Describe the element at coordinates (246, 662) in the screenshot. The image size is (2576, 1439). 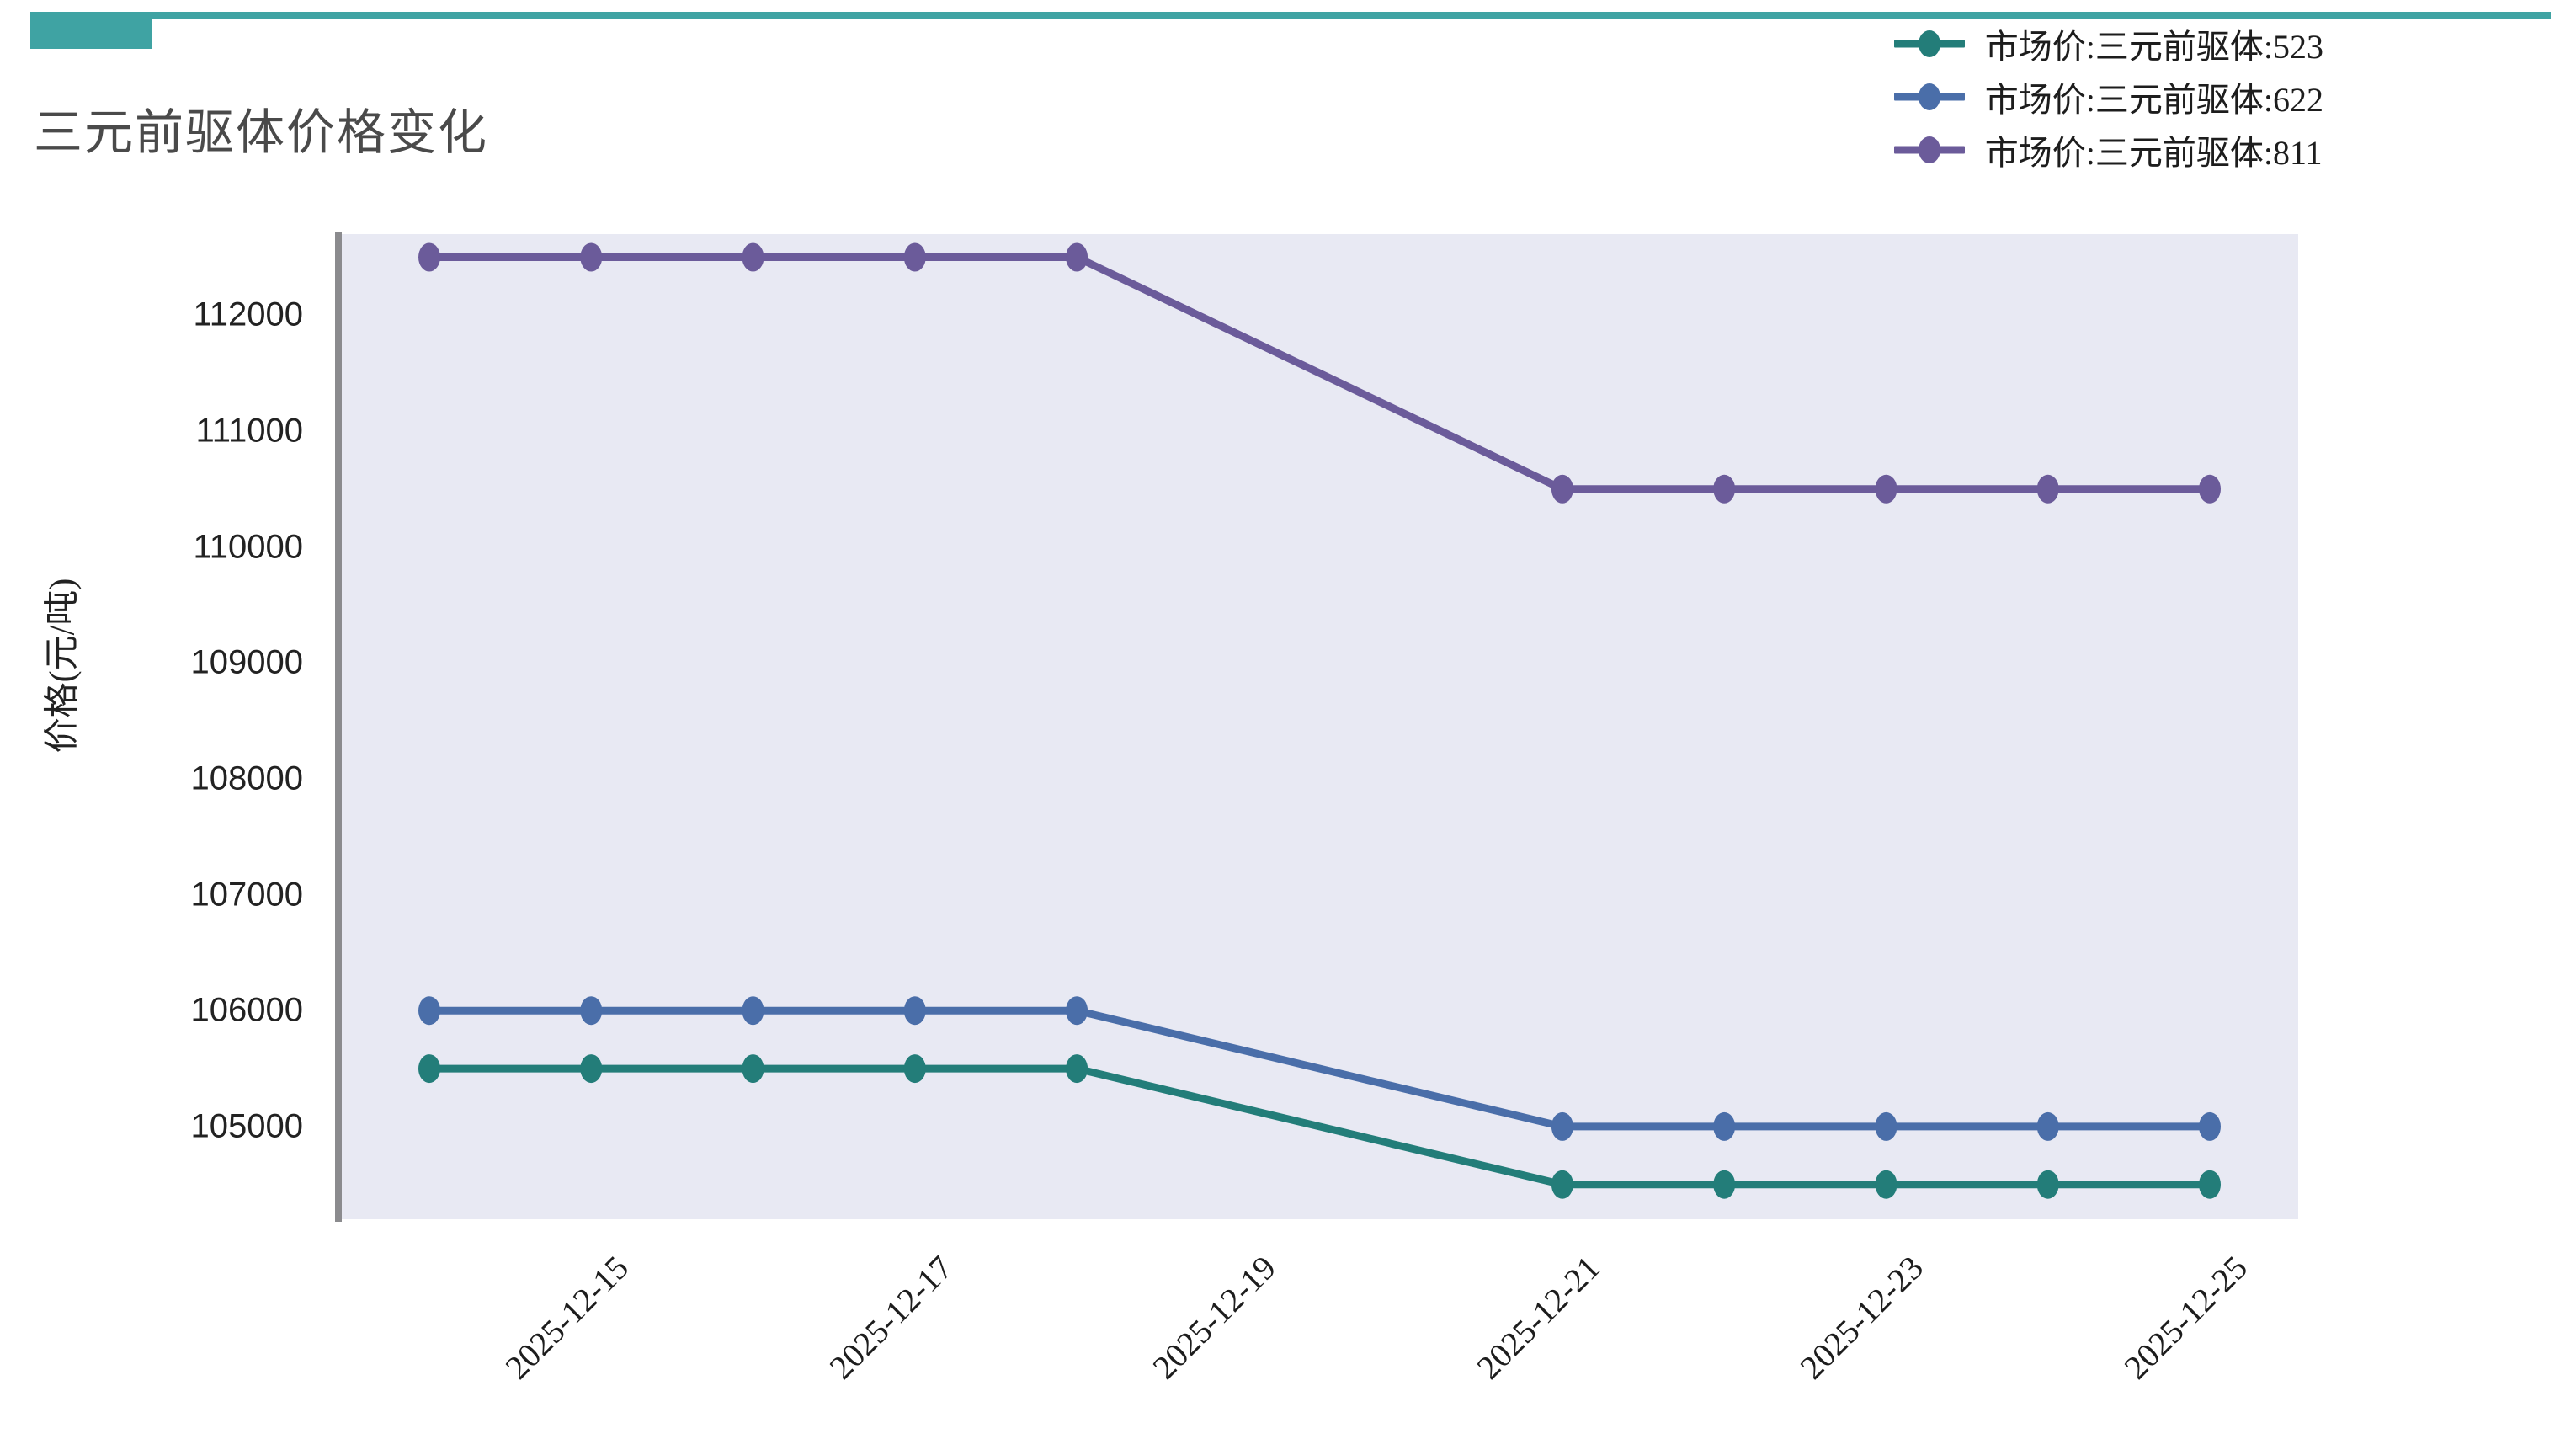
I see `y-axis-tick-label: 109000` at that location.